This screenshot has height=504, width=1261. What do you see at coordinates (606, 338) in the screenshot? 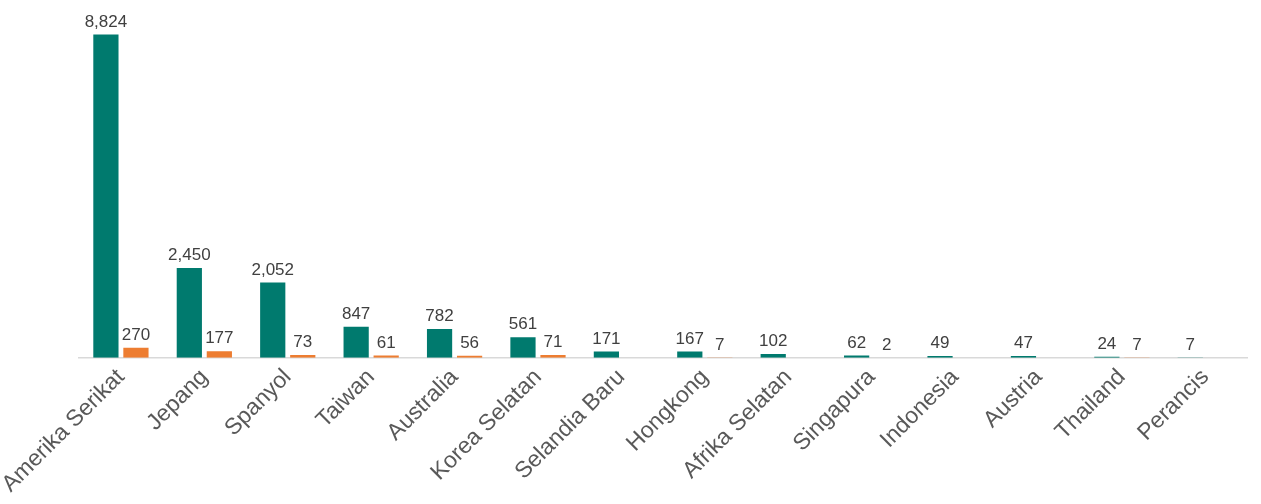
I see `data-label: 171` at bounding box center [606, 338].